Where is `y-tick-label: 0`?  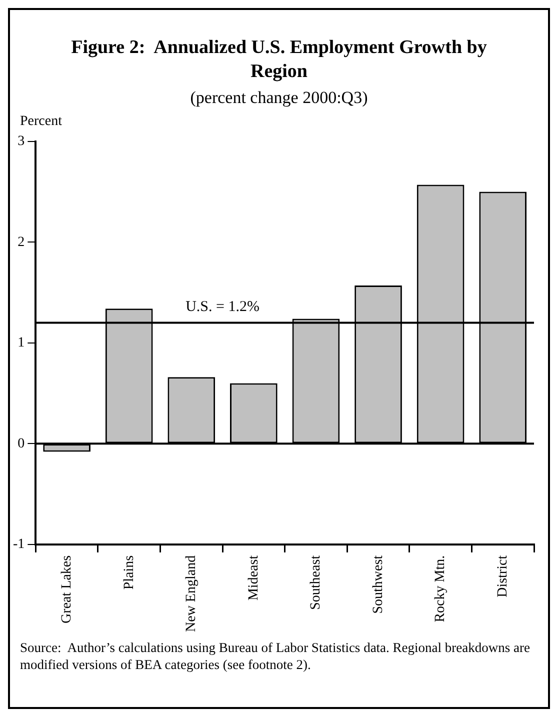 y-tick-label: 0 is located at coordinates (21, 444).